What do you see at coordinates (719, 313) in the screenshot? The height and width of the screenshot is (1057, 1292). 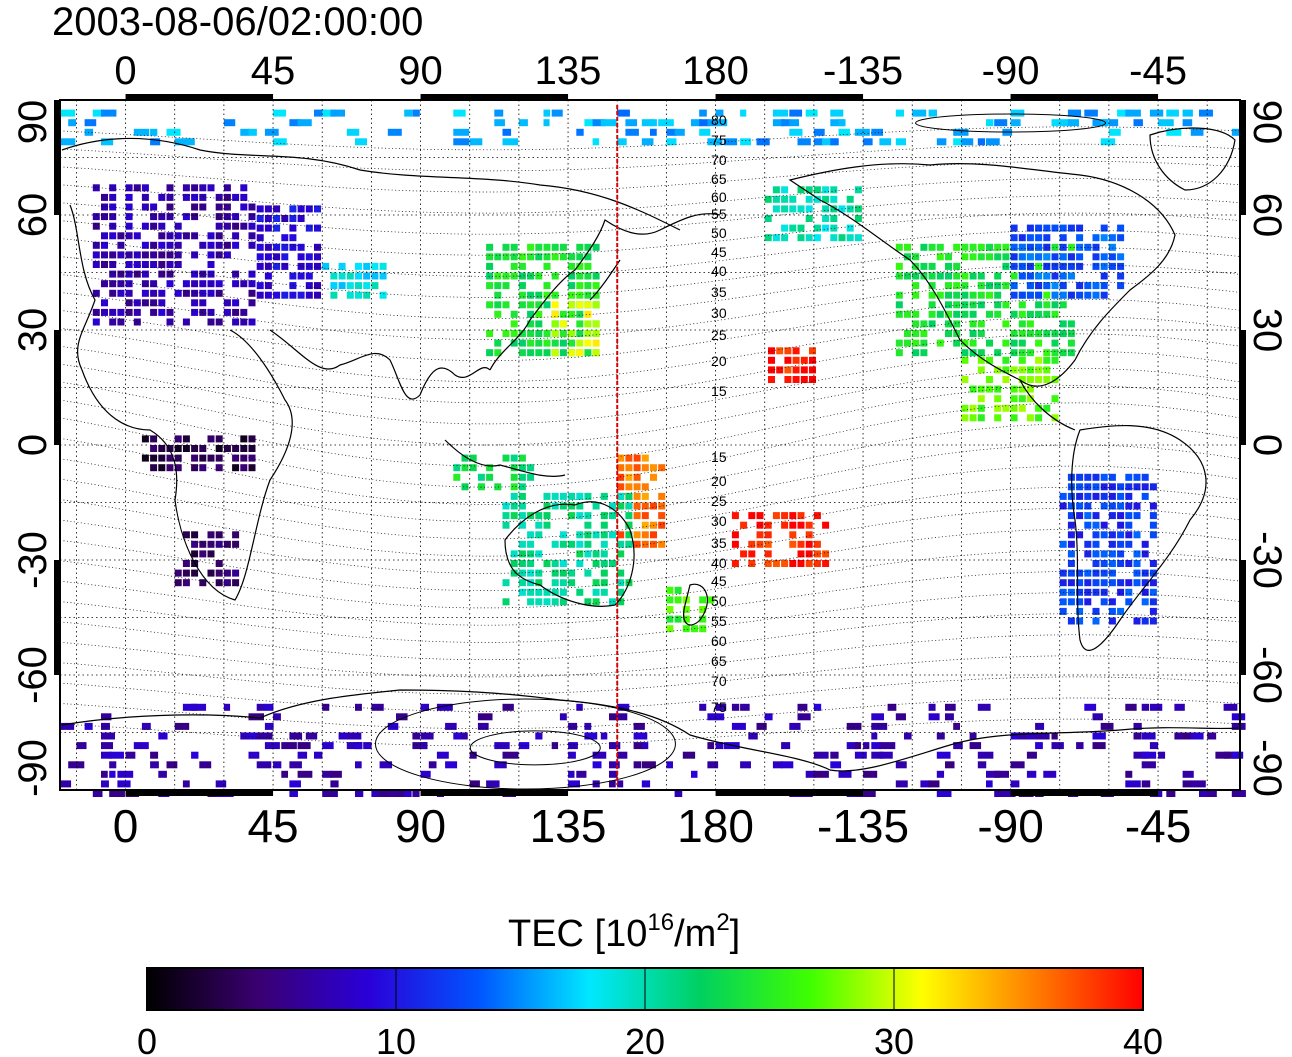 I see `contour-label: 30` at bounding box center [719, 313].